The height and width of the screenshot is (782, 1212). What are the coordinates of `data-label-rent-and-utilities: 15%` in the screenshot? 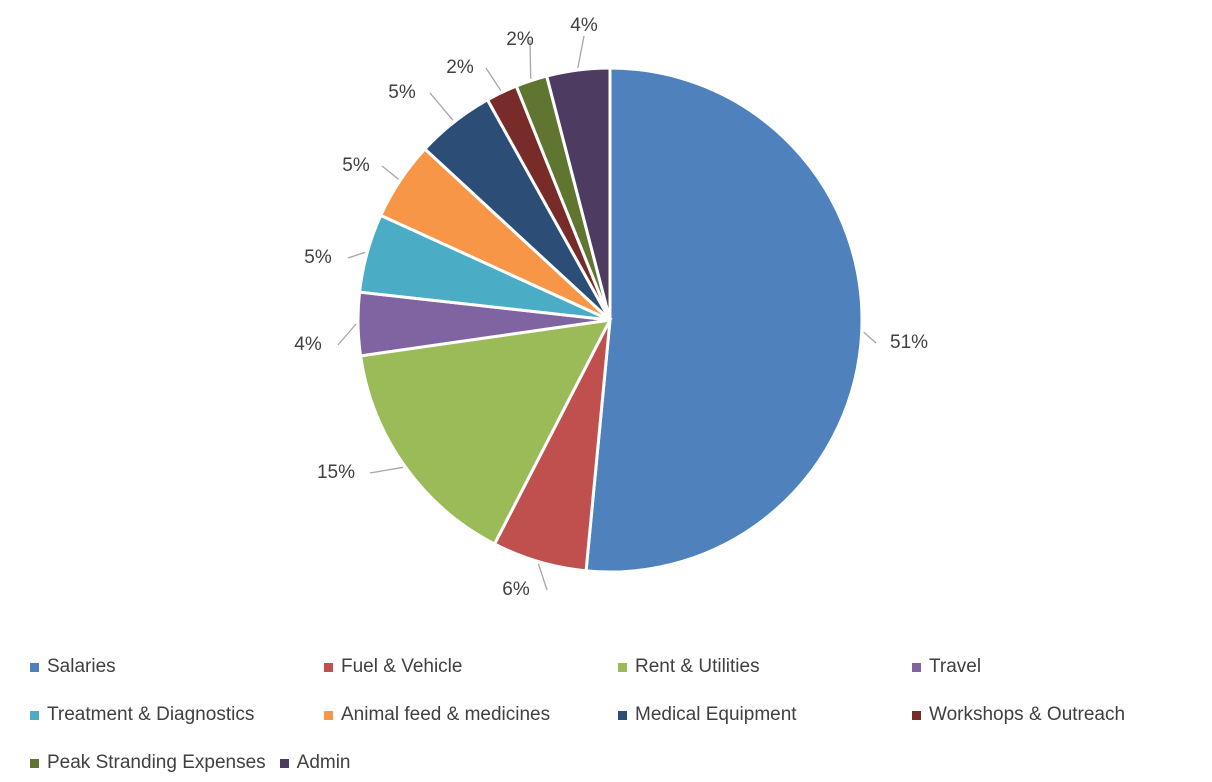 It's located at (336, 472).